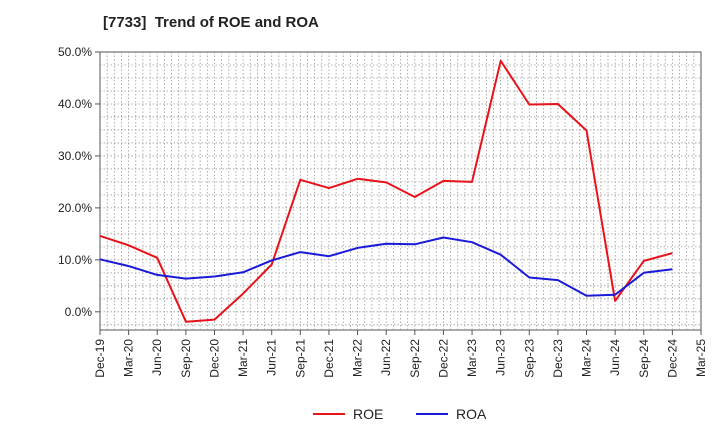  What do you see at coordinates (75, 156) in the screenshot?
I see `y-tick-label: 30.0%` at bounding box center [75, 156].